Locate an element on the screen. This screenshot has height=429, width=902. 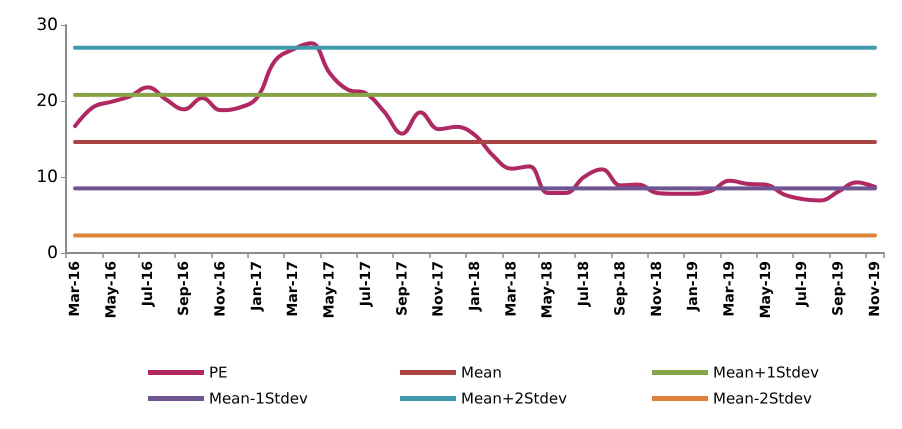
x-tick-label: Sep-16 is located at coordinates (184, 288).